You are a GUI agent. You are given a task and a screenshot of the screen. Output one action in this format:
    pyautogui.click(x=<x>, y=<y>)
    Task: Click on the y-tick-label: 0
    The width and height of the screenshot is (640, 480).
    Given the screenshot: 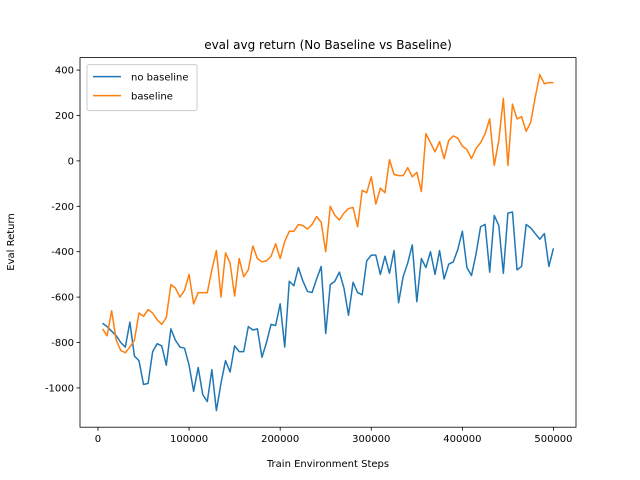 What is the action you would take?
    pyautogui.click(x=71, y=161)
    